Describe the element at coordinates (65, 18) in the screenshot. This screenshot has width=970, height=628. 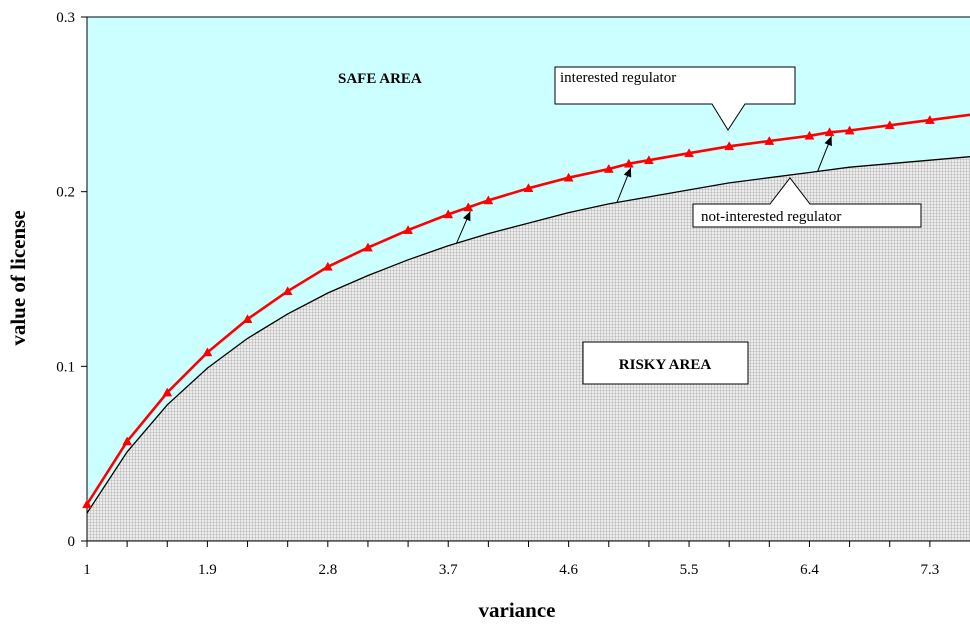
I see `y-tick-label: 0.3` at that location.